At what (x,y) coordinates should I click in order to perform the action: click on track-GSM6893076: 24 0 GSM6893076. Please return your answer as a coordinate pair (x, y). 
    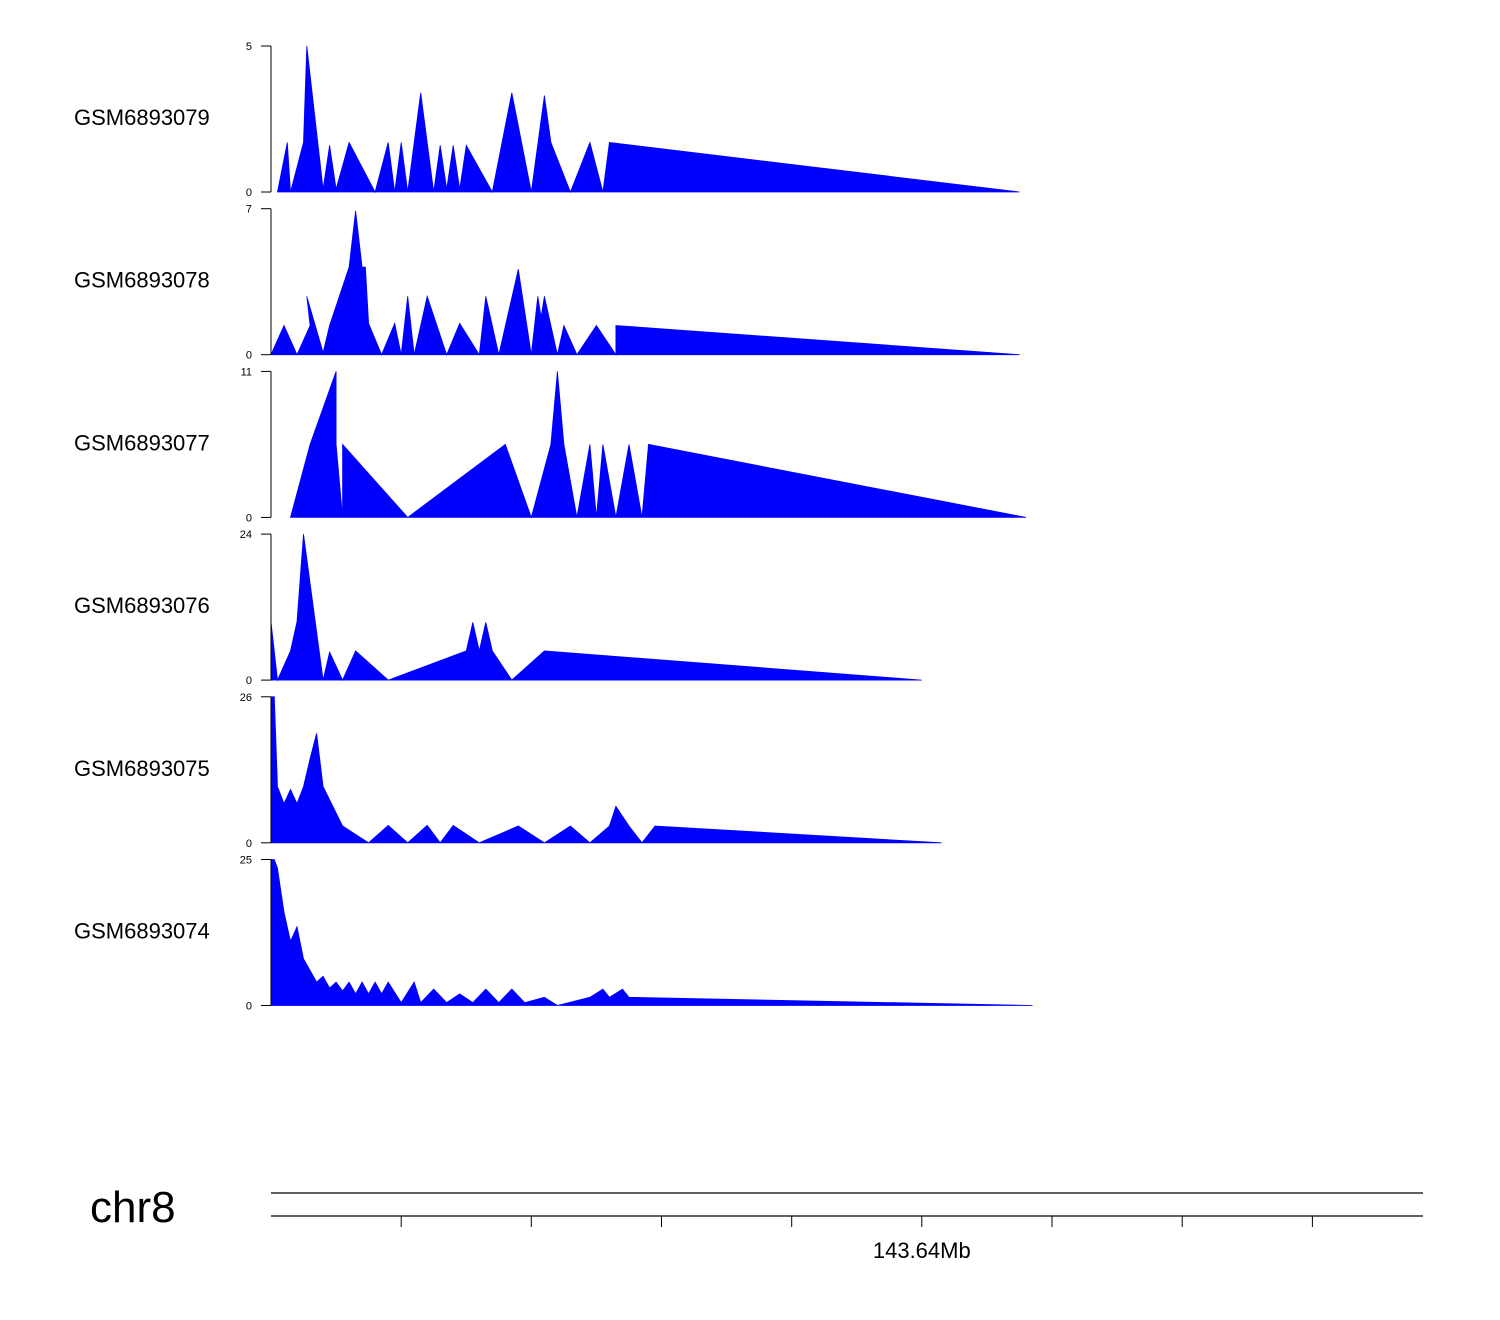
    Looking at the image, I should click on (498, 608).